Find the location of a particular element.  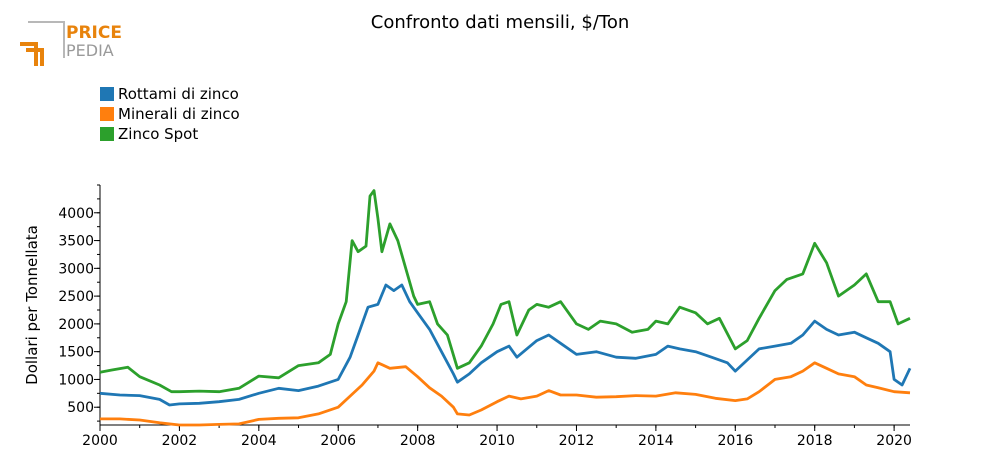

x-tick-label: 2004 is located at coordinates (259, 441).